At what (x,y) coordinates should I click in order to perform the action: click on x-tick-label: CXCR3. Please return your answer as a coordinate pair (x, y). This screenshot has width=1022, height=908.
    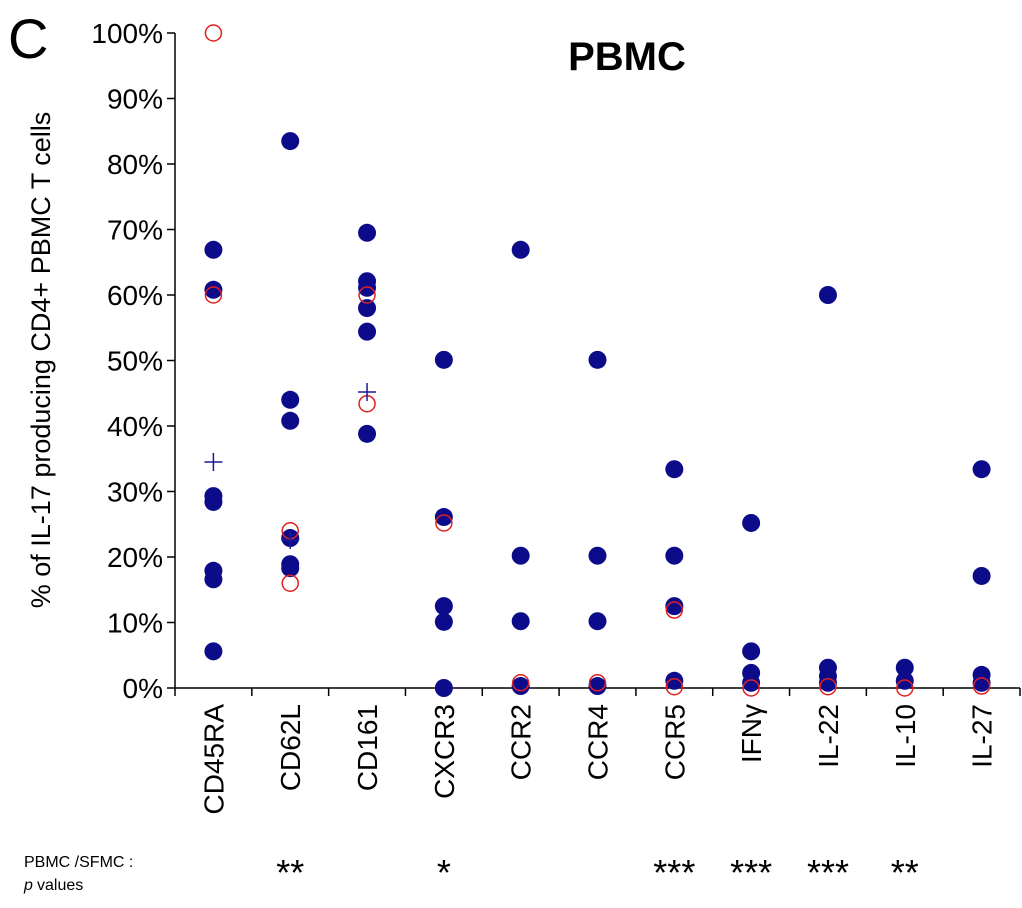
    Looking at the image, I should click on (444, 751).